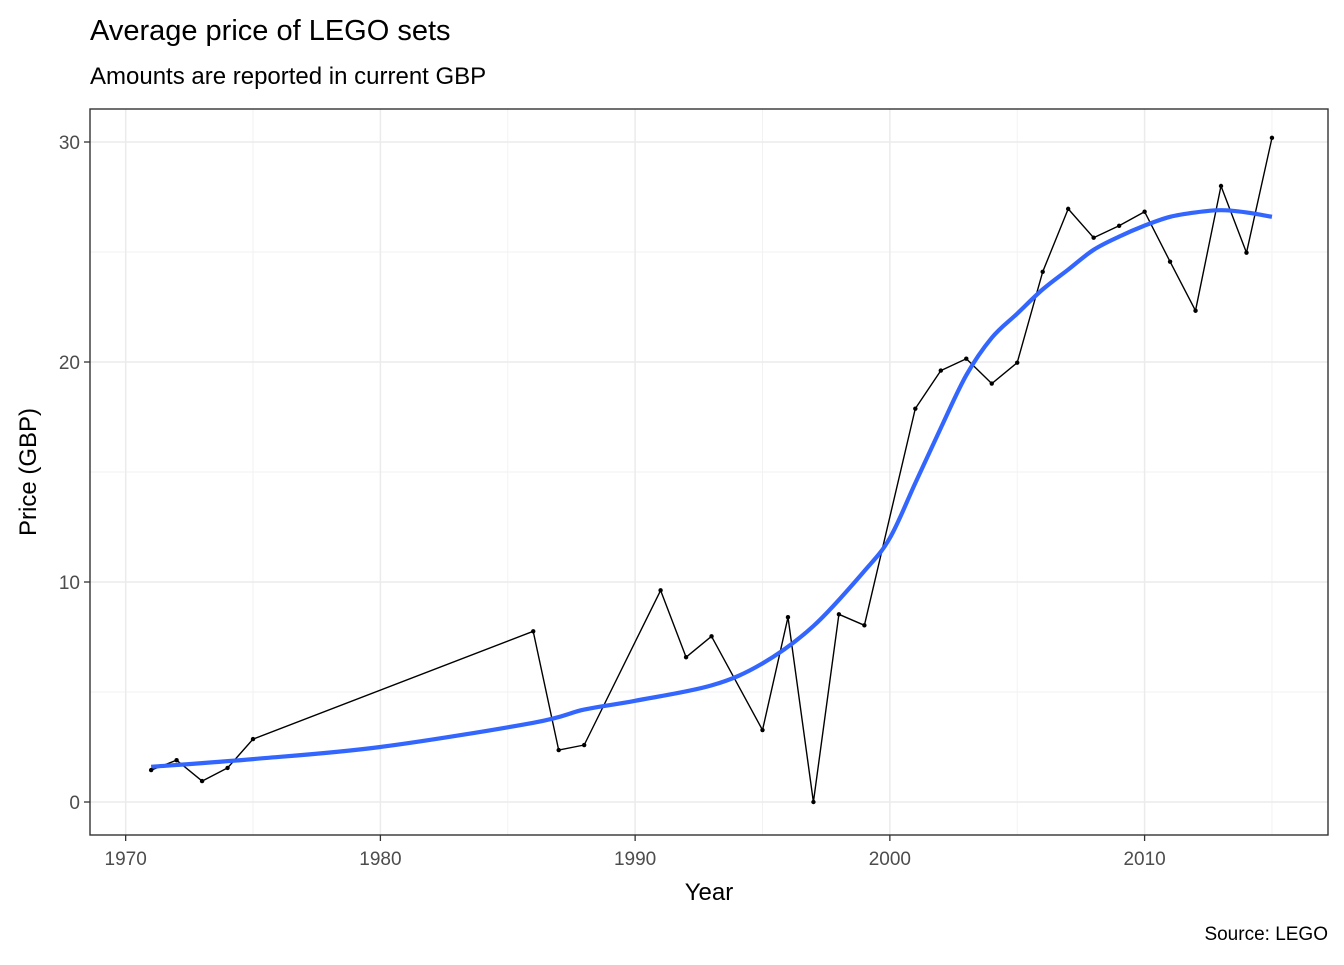  What do you see at coordinates (69, 583) in the screenshot?
I see `y-tick-label: 10` at bounding box center [69, 583].